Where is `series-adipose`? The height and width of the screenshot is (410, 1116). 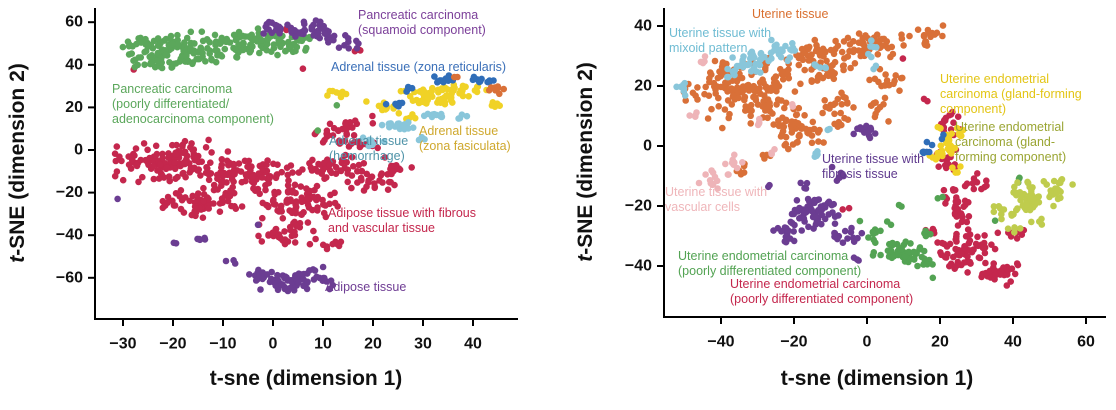
series-adipose is located at coordinates (225, 245).